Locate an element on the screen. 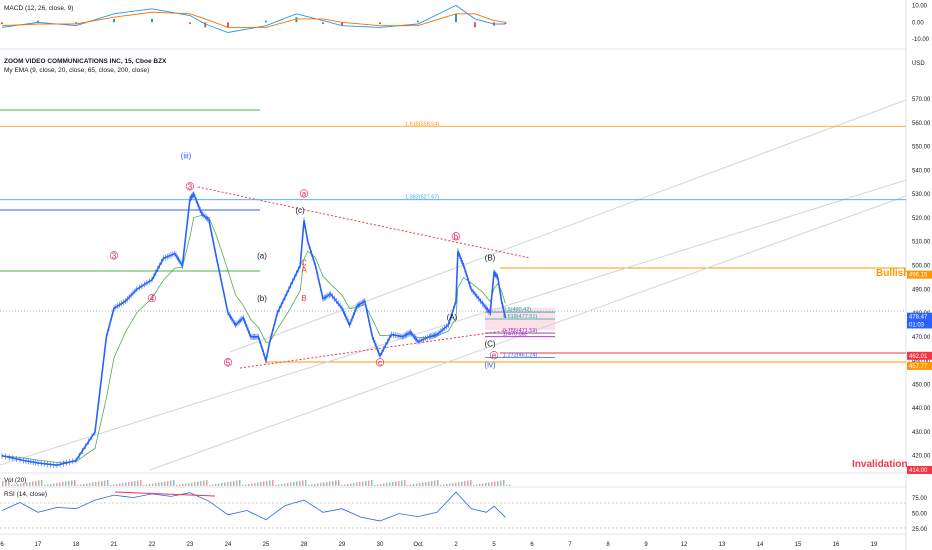 This screenshot has height=550, width=932. price-tick: 570.00 is located at coordinates (921, 100).